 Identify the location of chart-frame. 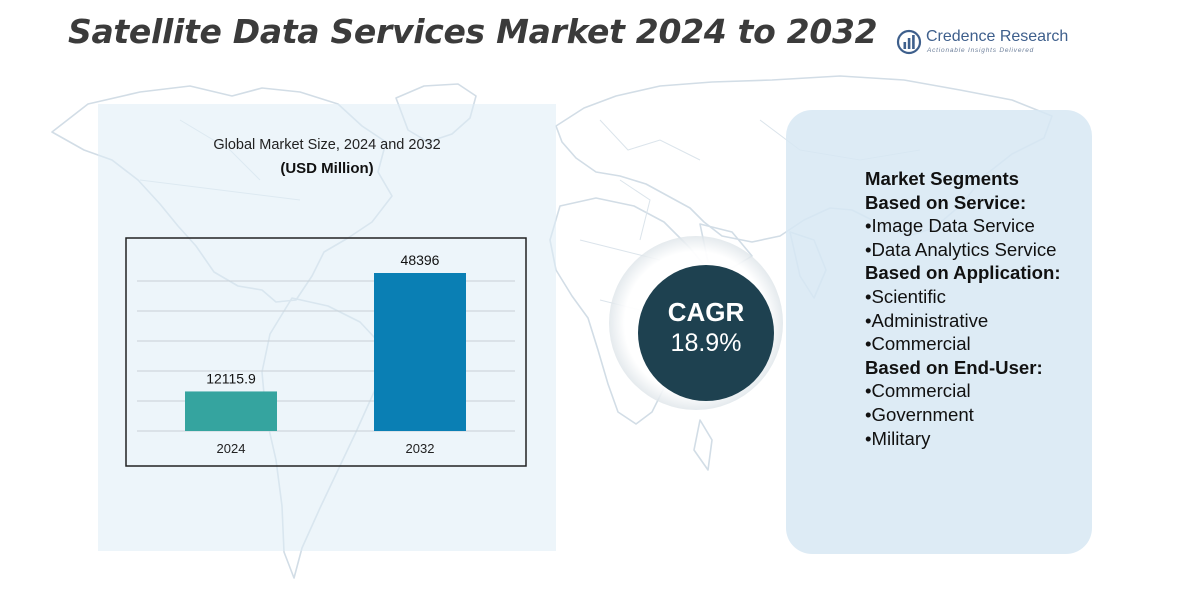
(326, 352).